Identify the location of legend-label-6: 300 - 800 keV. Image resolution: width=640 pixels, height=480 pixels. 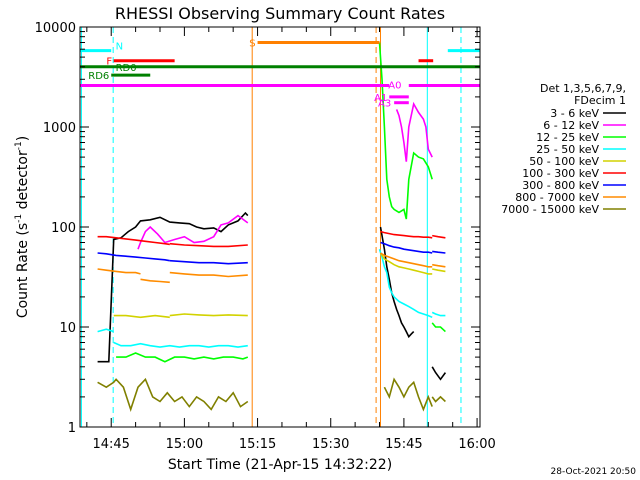
(560, 185).